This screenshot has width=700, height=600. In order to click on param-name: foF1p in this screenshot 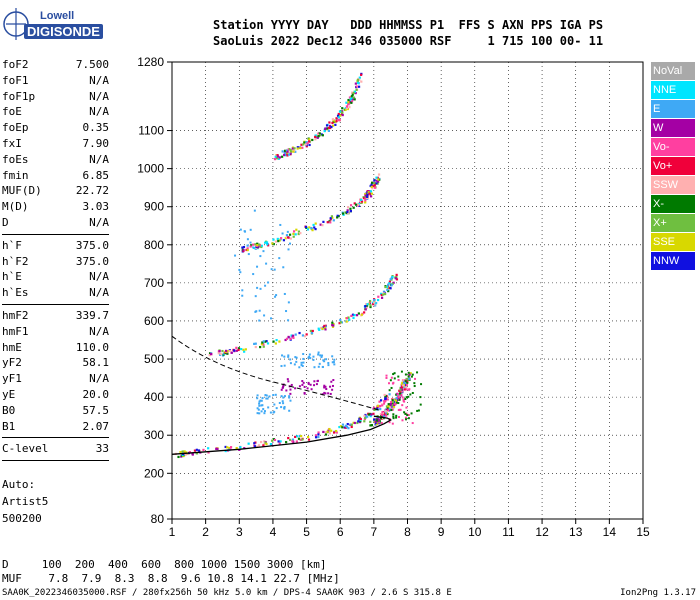, I will do `click(19, 96)`.